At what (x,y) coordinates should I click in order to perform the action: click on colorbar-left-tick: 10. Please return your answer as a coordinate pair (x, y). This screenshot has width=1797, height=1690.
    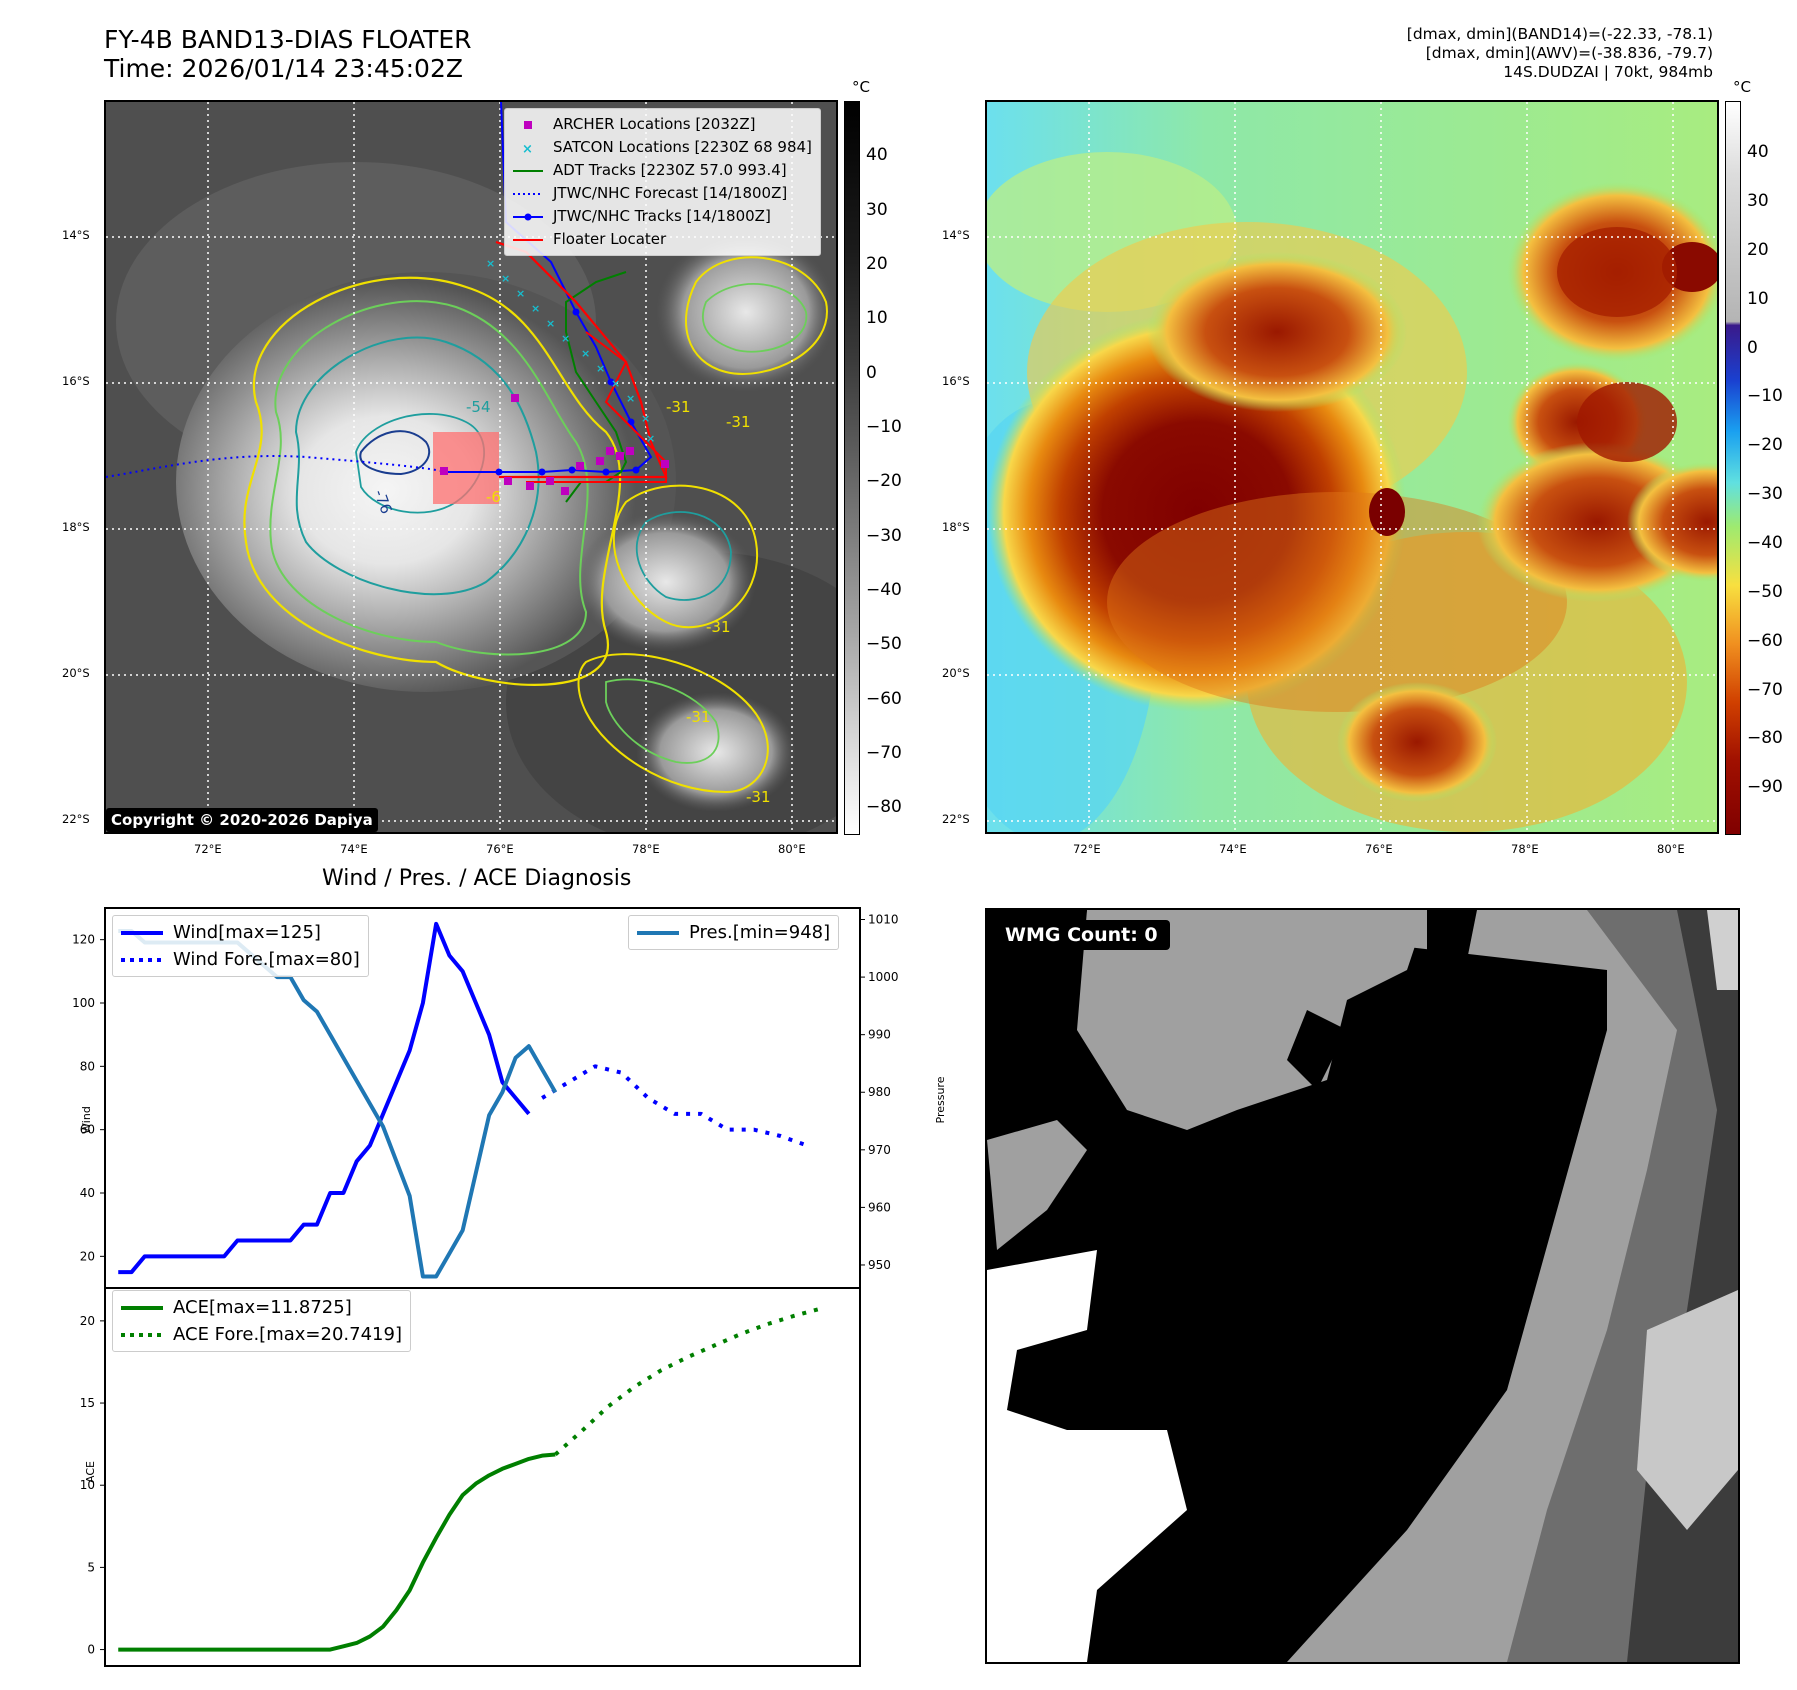
    Looking at the image, I should click on (877, 318).